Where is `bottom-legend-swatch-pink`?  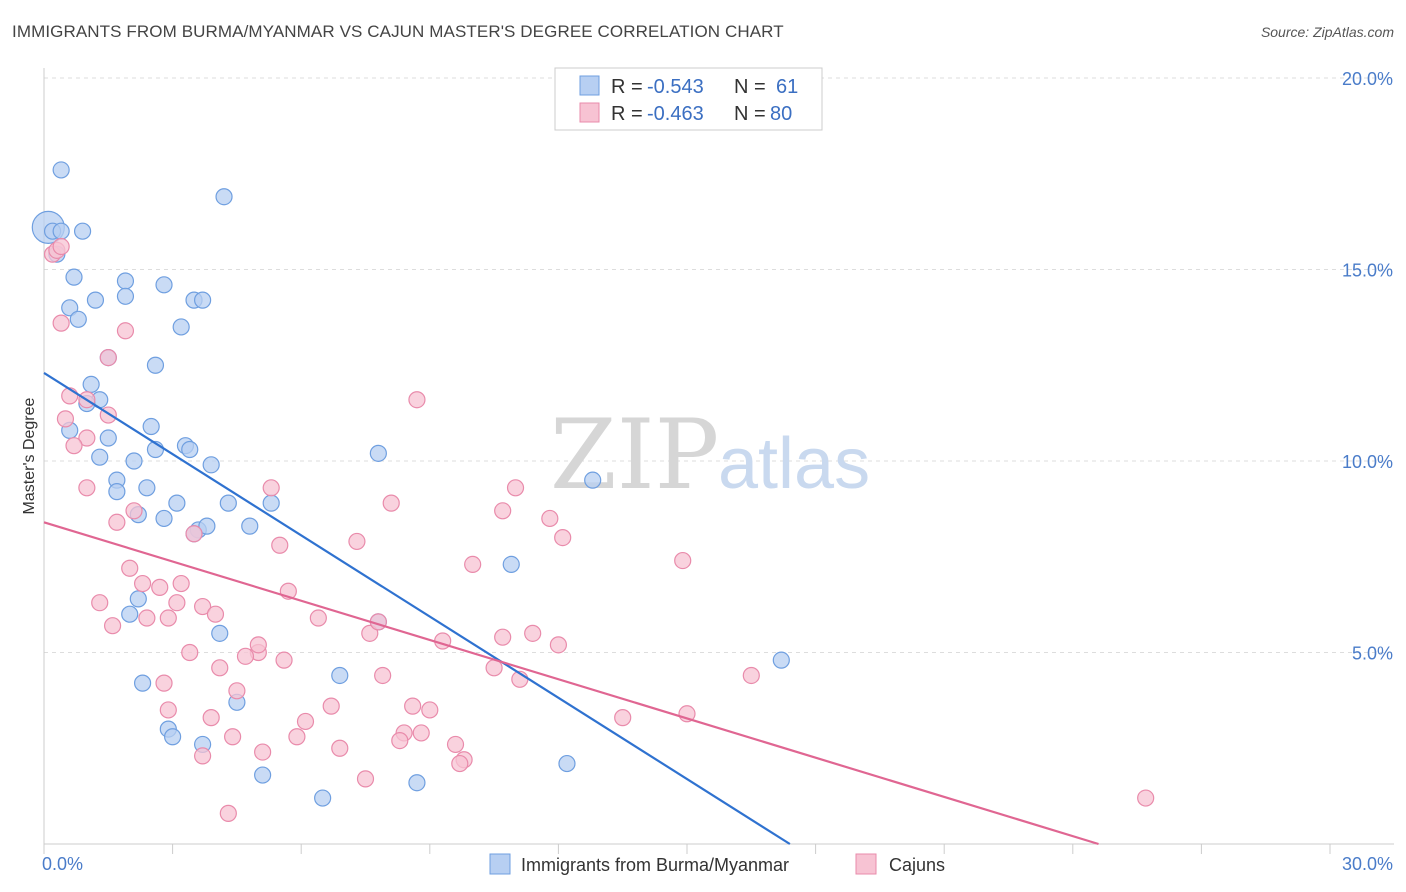 bottom-legend-swatch-pink is located at coordinates (866, 864).